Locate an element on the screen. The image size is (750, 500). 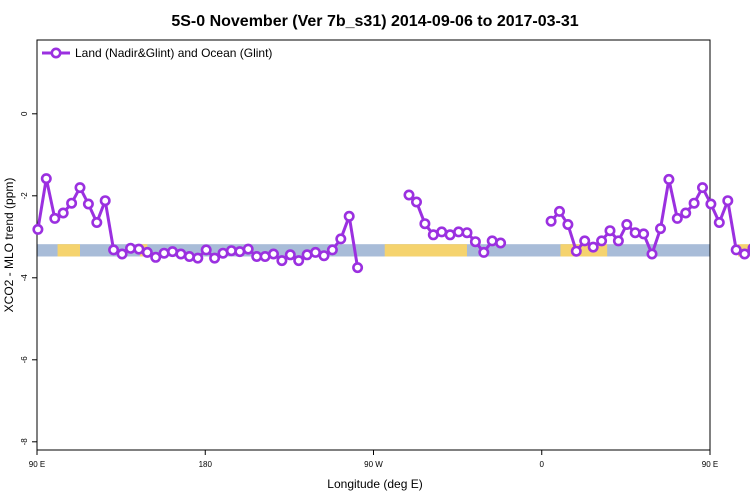
y-tick-label: -4 is located at coordinates (24, 278).